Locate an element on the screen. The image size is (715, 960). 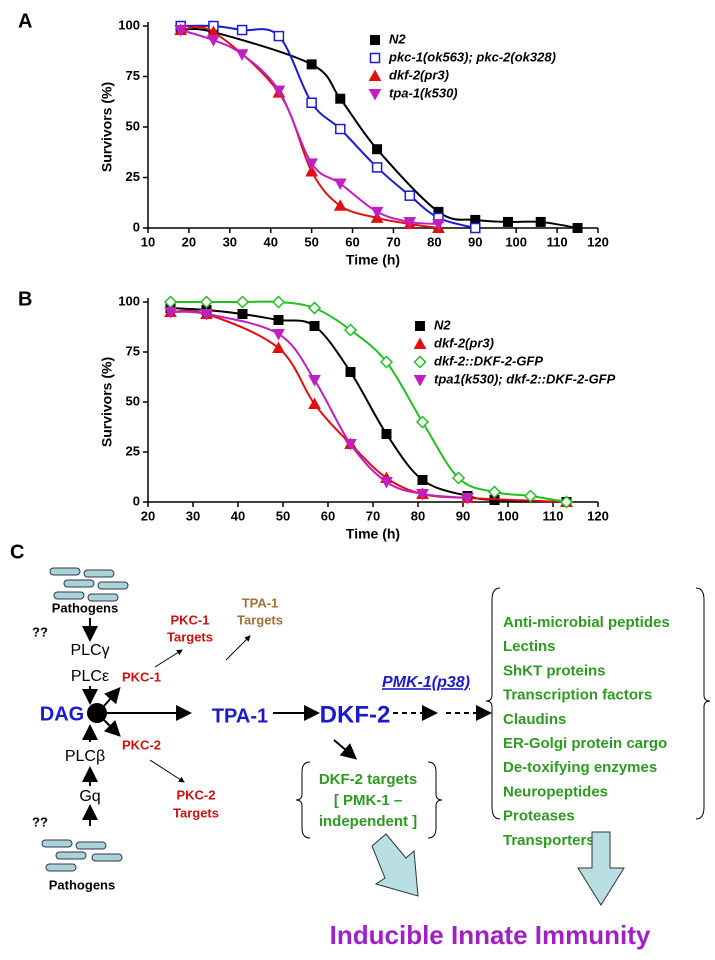
panel-label: B is located at coordinates (25, 299).